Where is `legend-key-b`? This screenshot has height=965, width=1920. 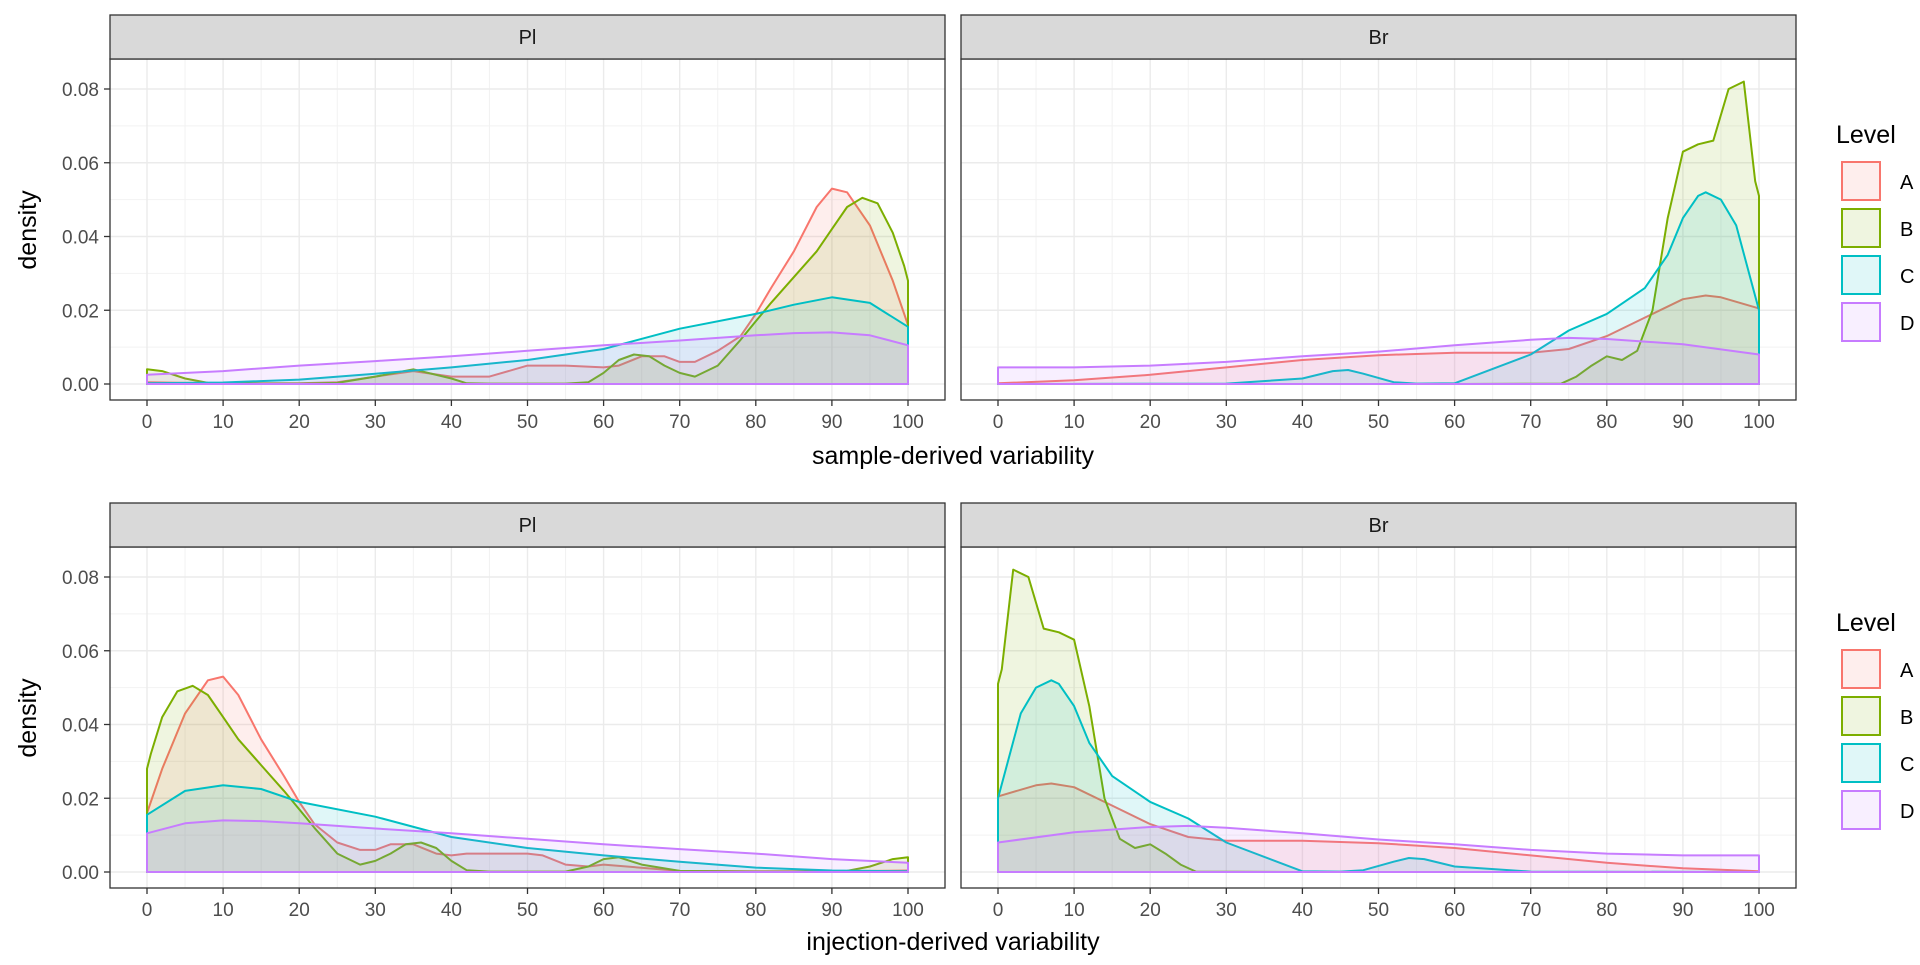 legend-key-b is located at coordinates (1861, 716).